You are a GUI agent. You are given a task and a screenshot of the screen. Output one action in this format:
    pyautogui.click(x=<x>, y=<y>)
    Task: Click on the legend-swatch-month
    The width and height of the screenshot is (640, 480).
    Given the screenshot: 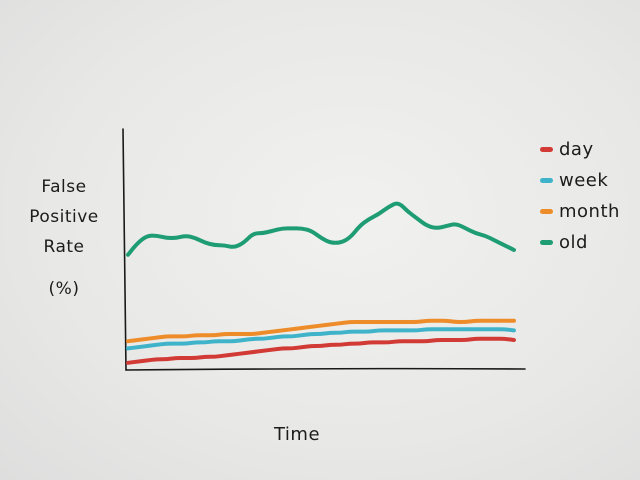 What is the action you would take?
    pyautogui.click(x=546, y=211)
    